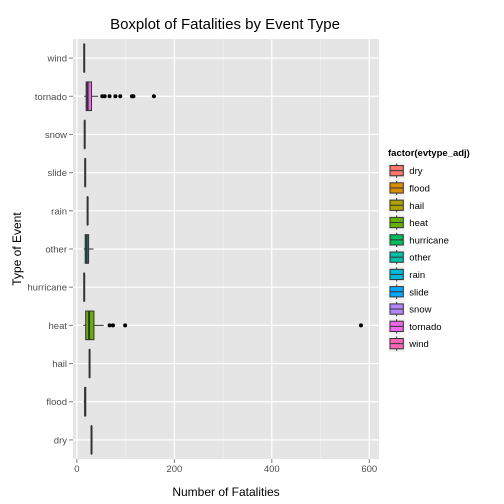 Image resolution: width=504 pixels, height=504 pixels. I want to click on legend-item-heat: heat, so click(407, 222).